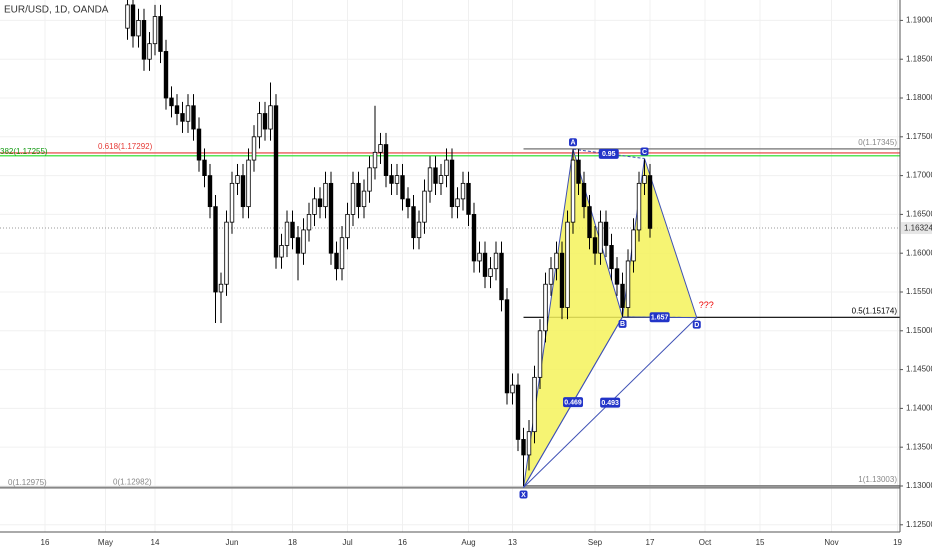  Describe the element at coordinates (877, 479) in the screenshot. I see `level-label: 1(1.13003)` at that location.